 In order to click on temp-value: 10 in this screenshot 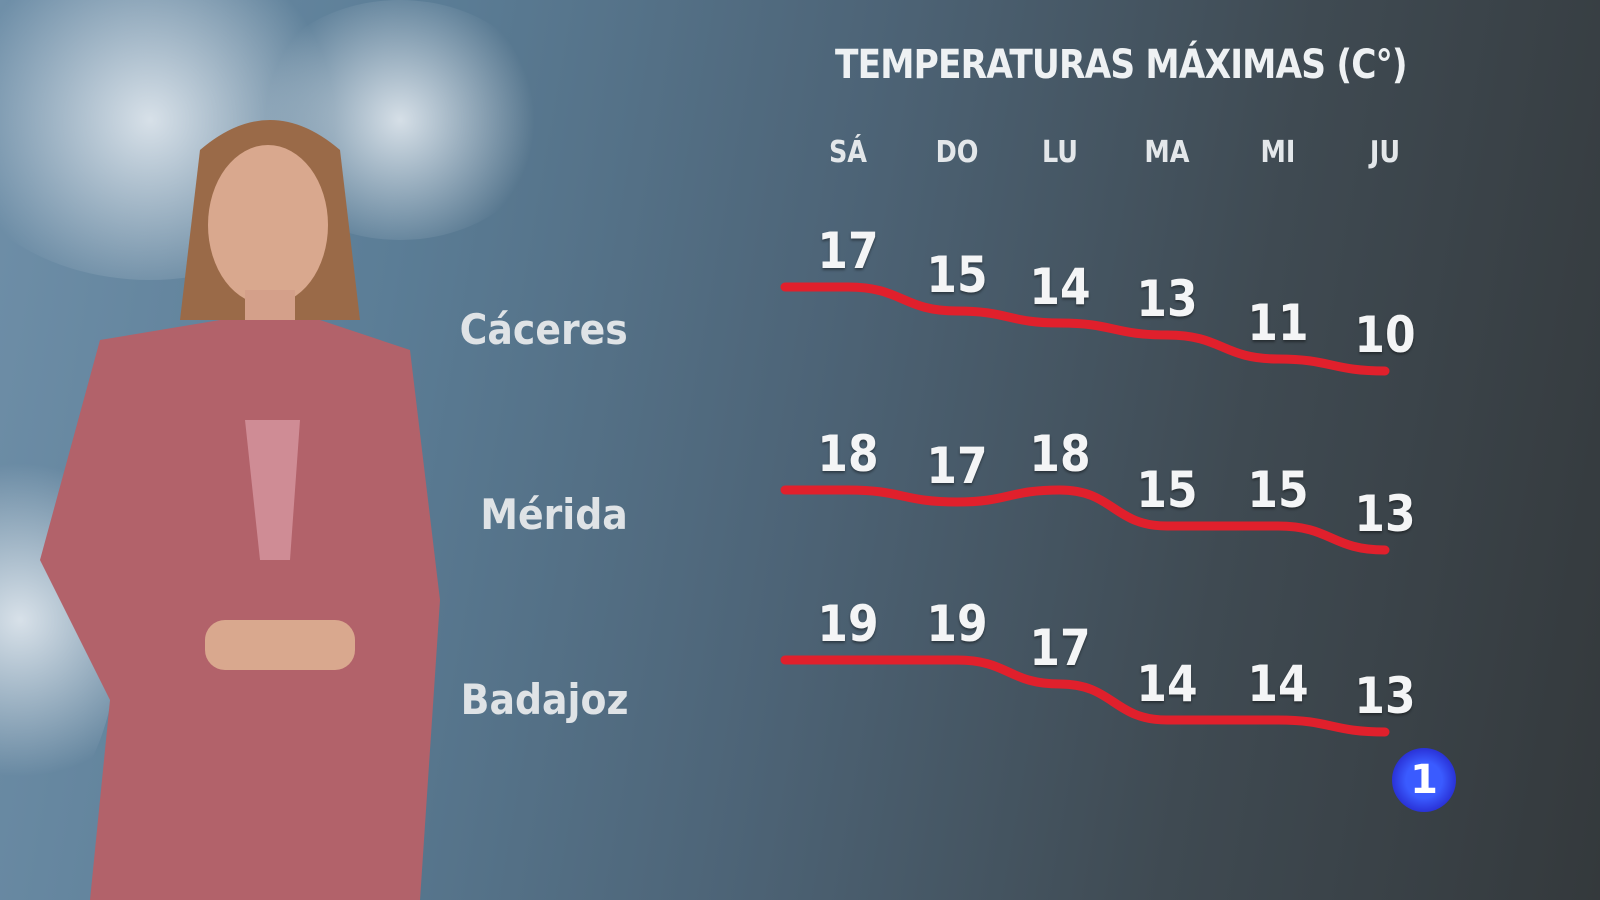, I will do `click(1385, 335)`.